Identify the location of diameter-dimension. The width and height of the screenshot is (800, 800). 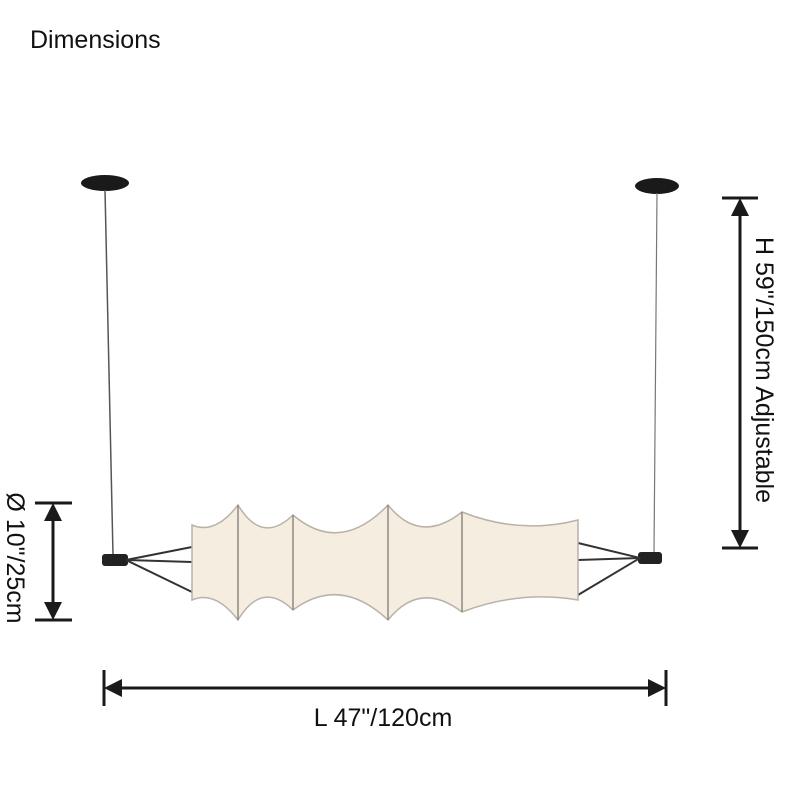
(53, 561).